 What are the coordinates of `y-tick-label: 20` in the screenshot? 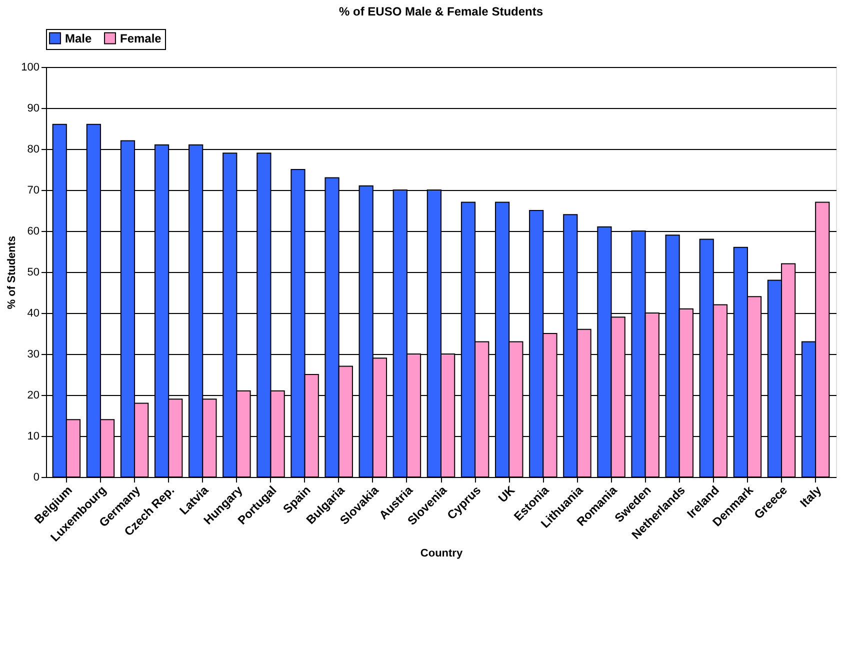 It's located at (33, 396).